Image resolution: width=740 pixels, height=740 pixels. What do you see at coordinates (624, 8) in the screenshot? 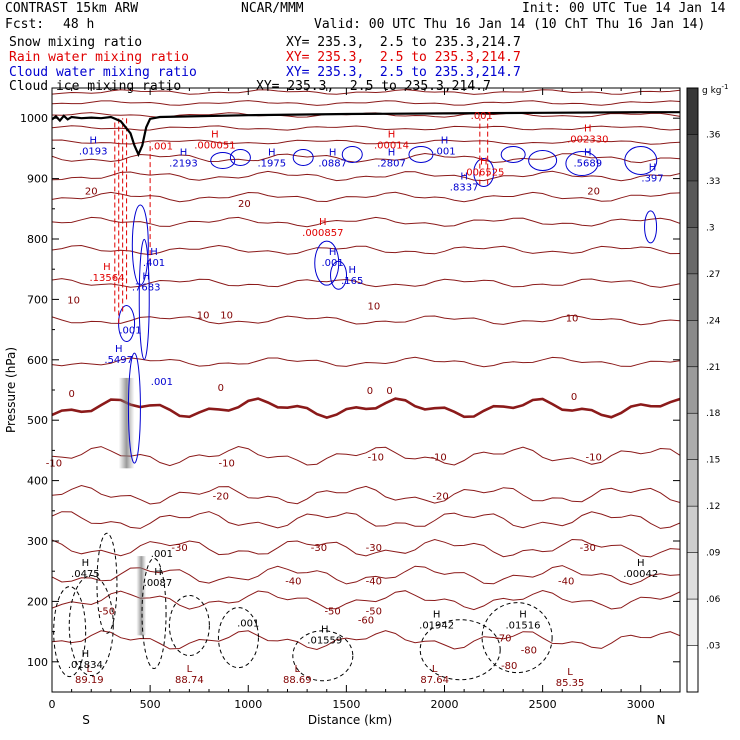
I see `init-time: Init: 00 UTC Tue 14 Jan 14` at bounding box center [624, 8].